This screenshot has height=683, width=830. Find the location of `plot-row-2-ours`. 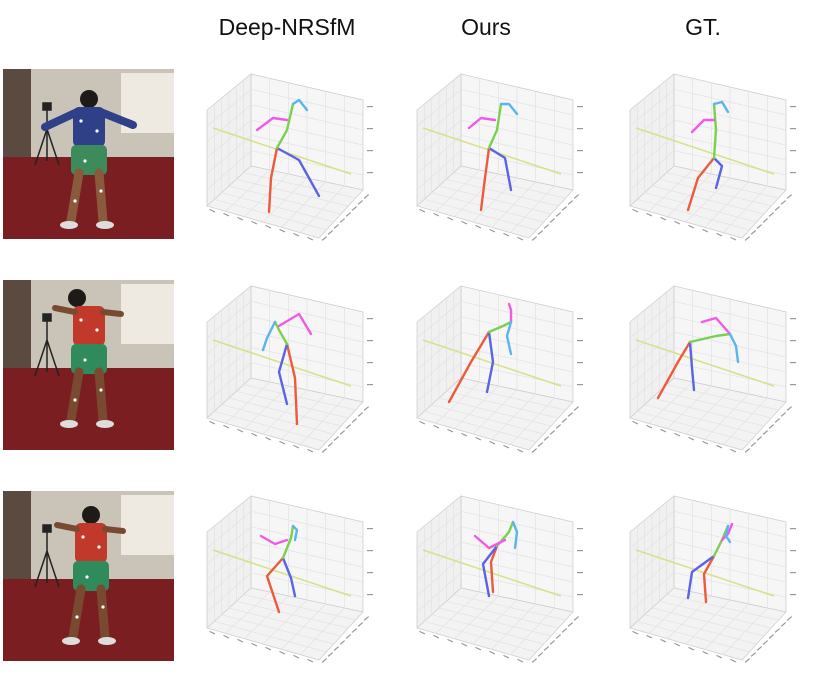

plot-row-2-ours is located at coordinates (500, 377).